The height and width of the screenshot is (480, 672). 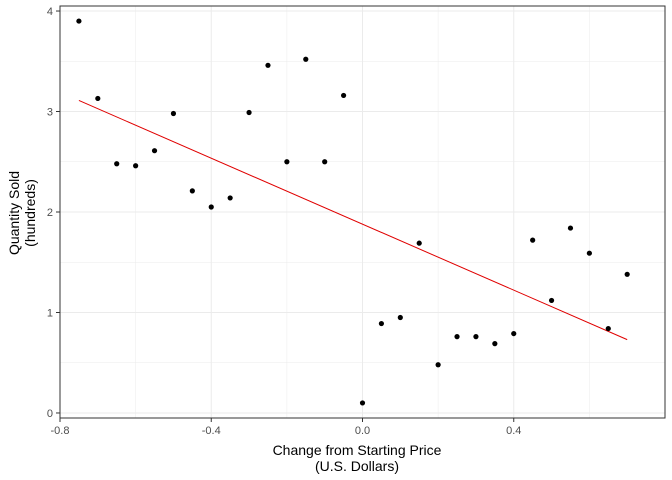 I want to click on y-tick-label: 1, so click(x=50, y=313).